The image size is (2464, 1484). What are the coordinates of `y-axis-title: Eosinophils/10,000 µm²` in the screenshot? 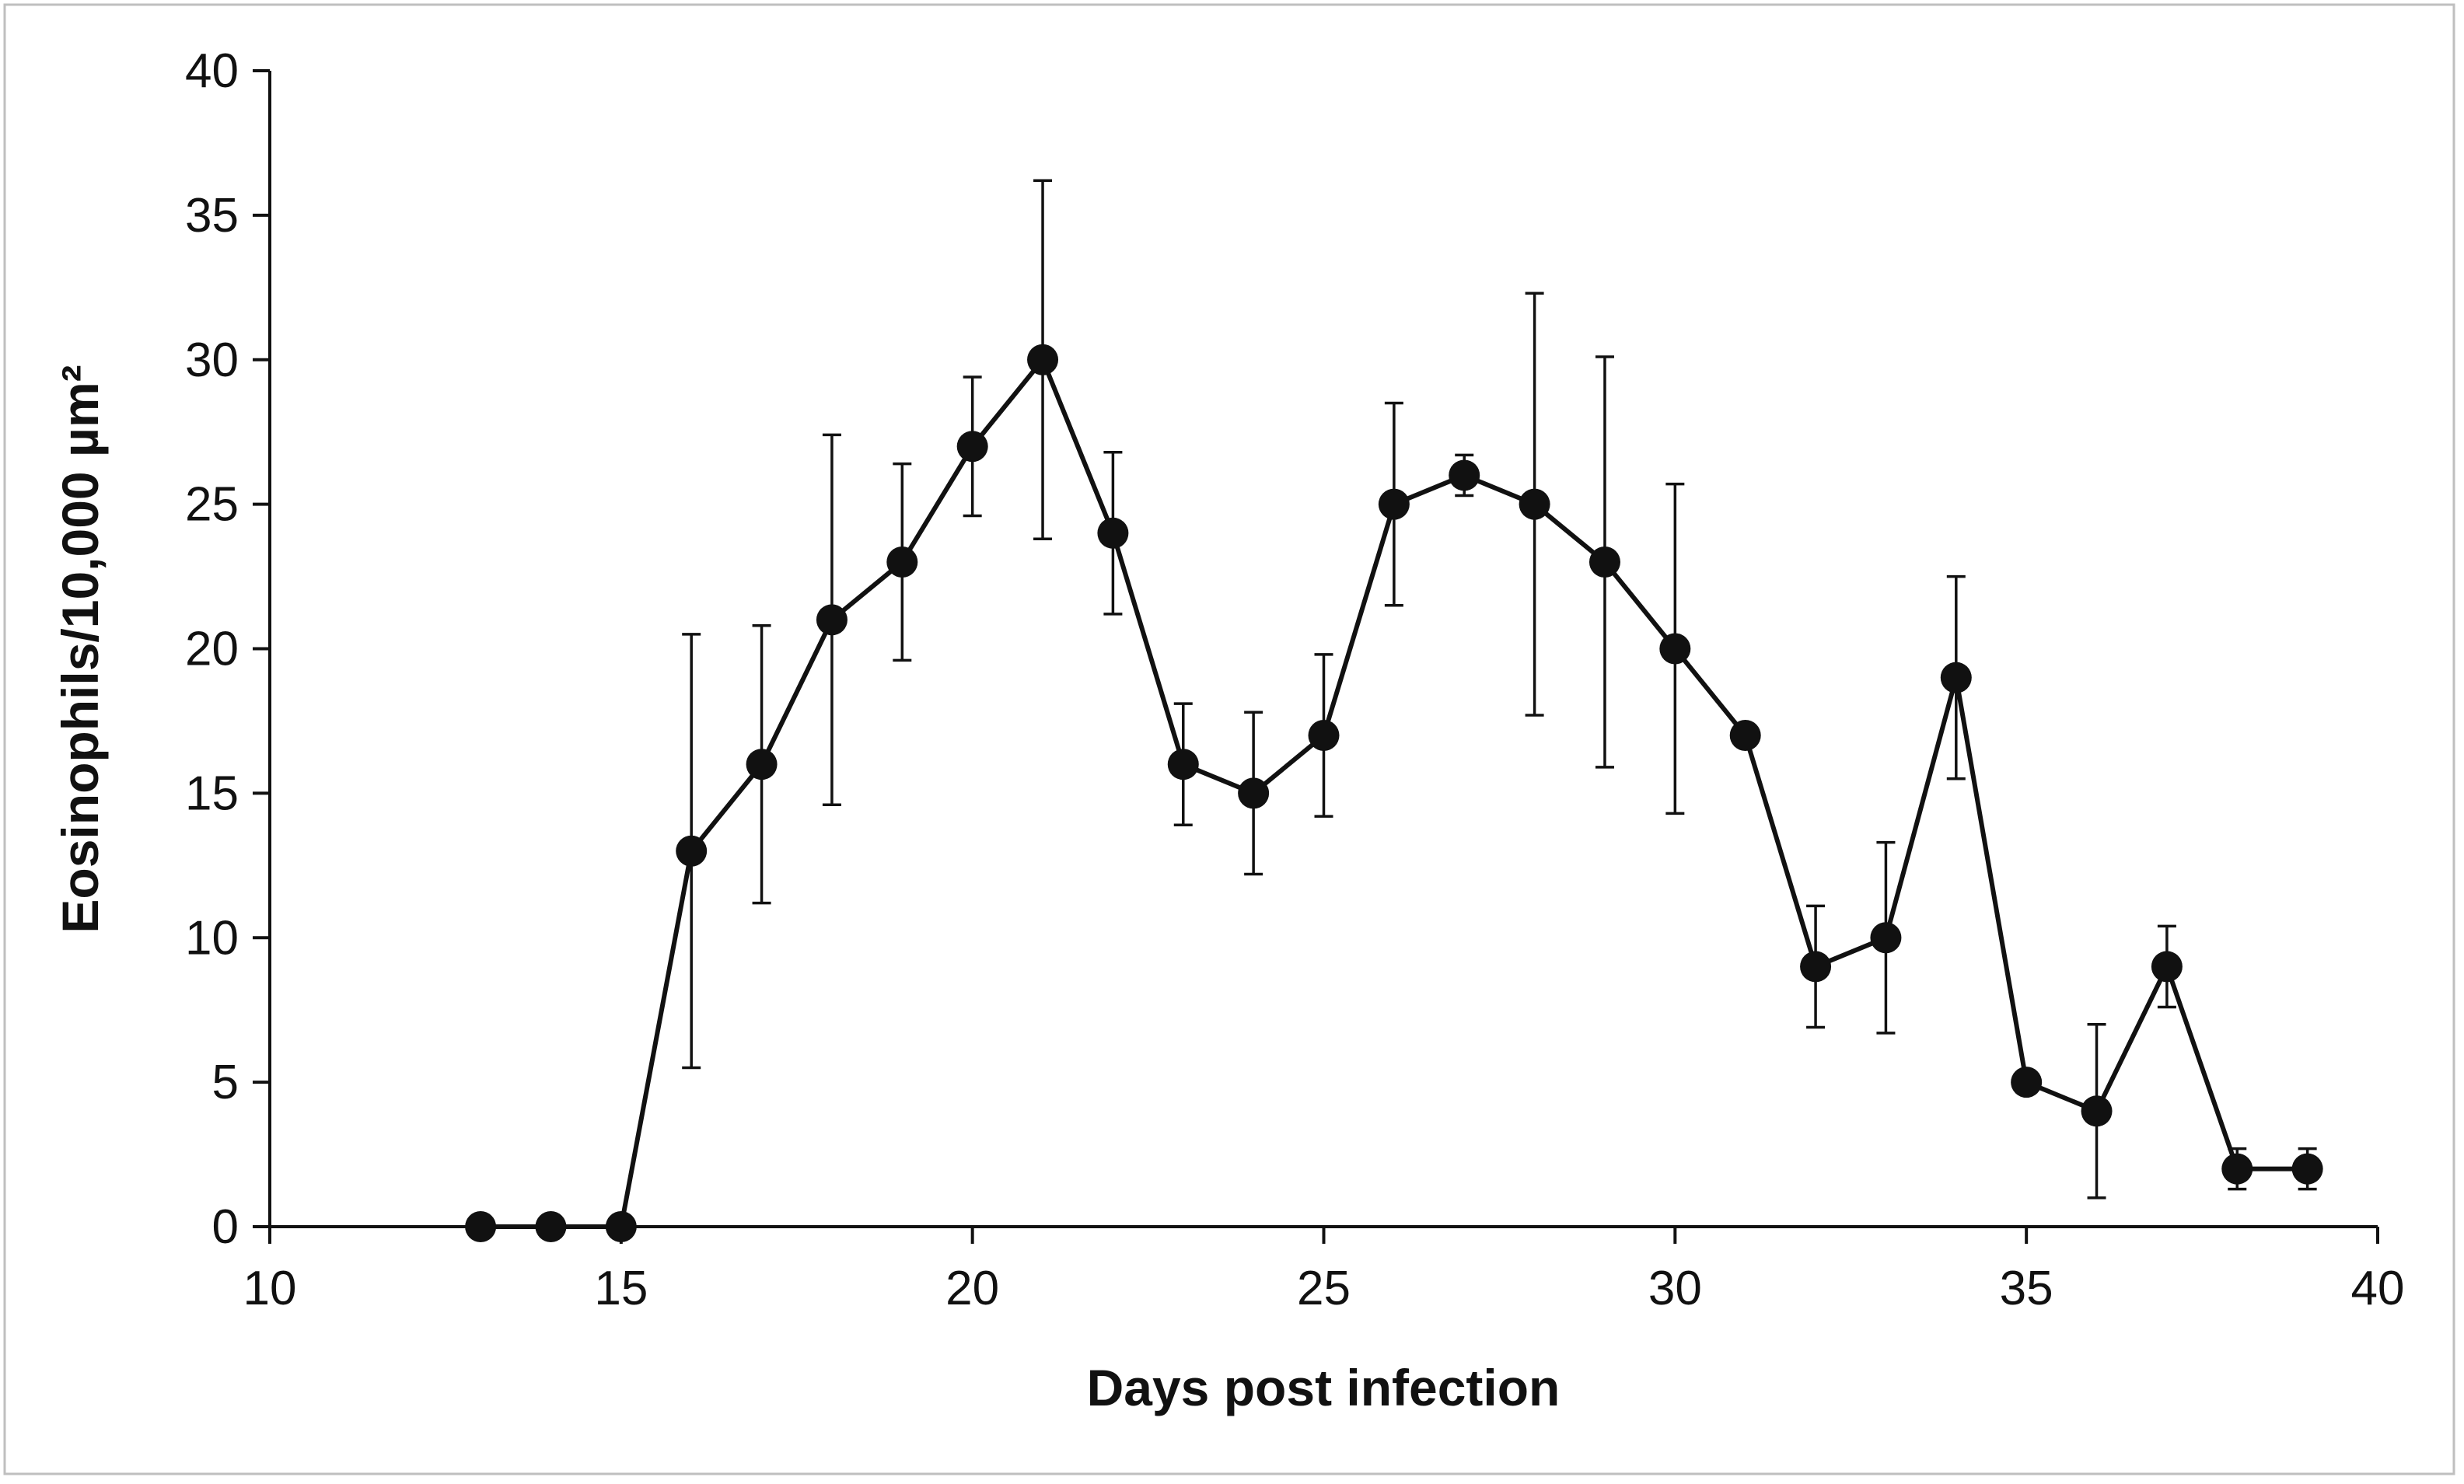 It's located at (80, 649).